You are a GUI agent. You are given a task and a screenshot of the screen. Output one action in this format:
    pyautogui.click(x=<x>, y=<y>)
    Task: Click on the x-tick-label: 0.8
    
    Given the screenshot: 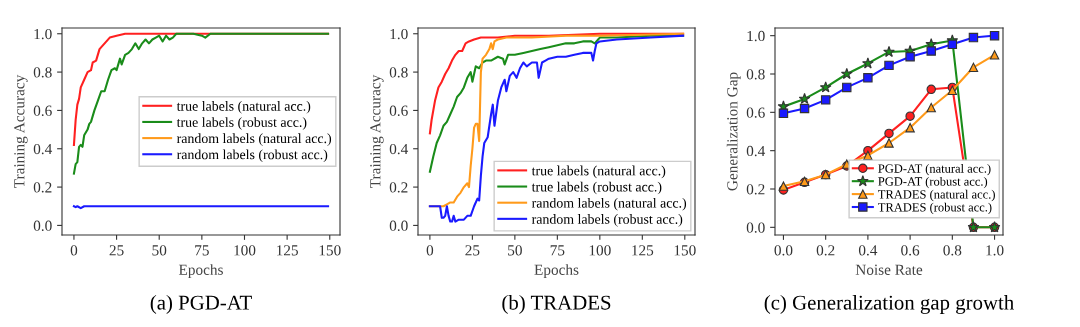 What is the action you would take?
    pyautogui.click(x=952, y=250)
    